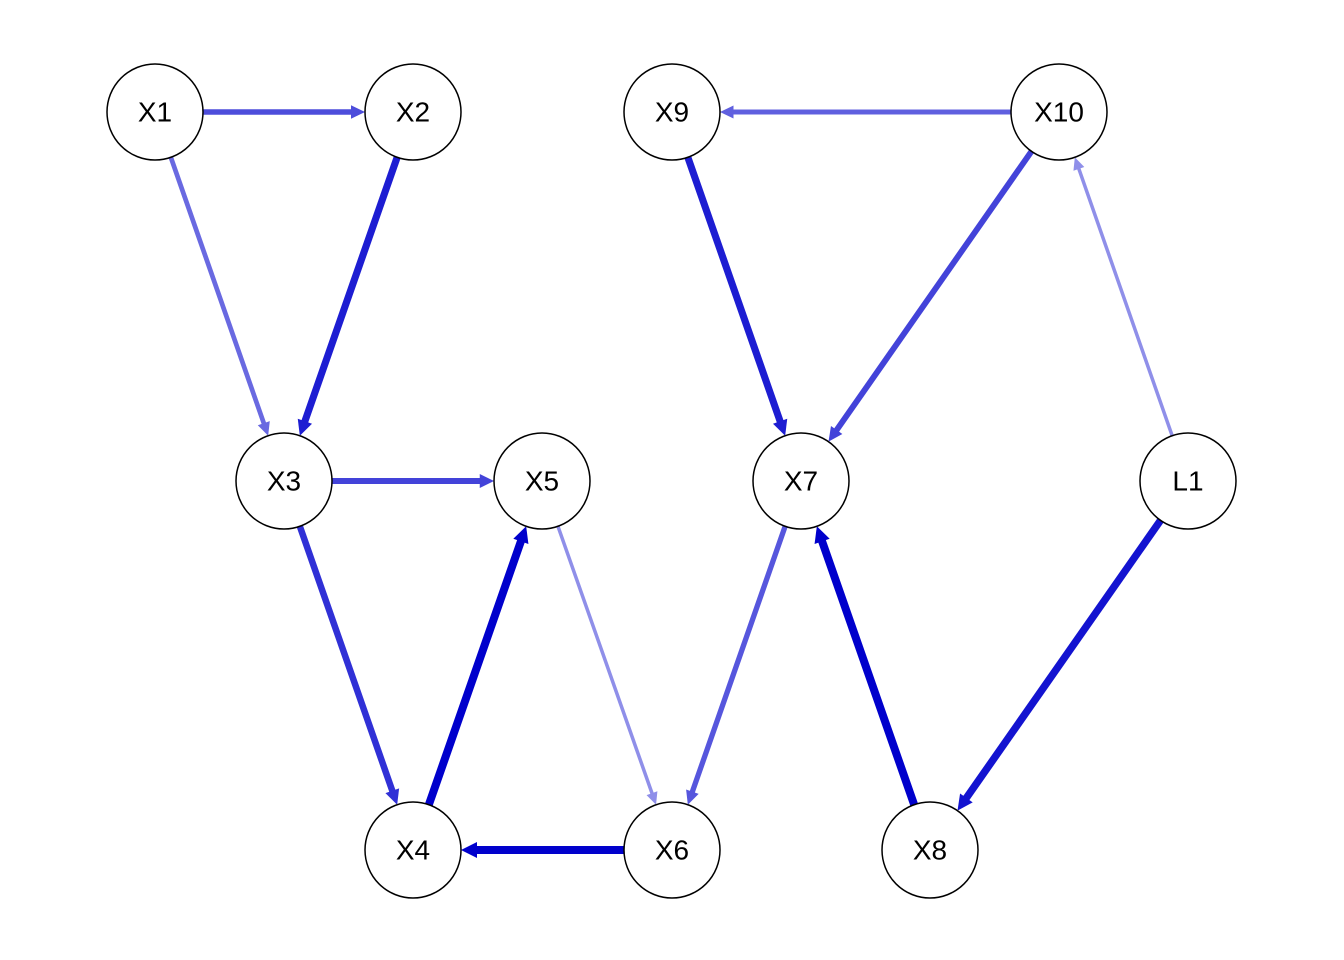 The image size is (1344, 960). I want to click on edge-x7-to-x6, so click(737, 665).